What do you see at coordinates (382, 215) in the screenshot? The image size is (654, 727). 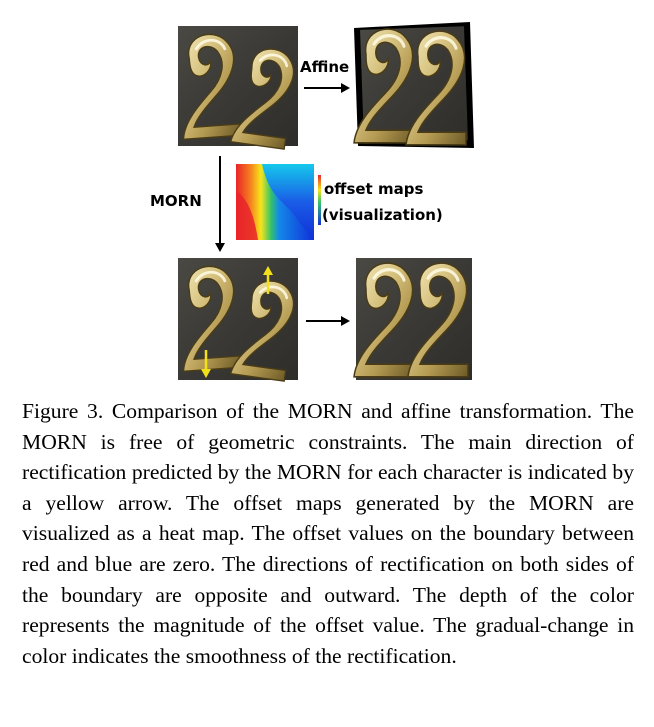 I see `visualization-label: (visualization)` at bounding box center [382, 215].